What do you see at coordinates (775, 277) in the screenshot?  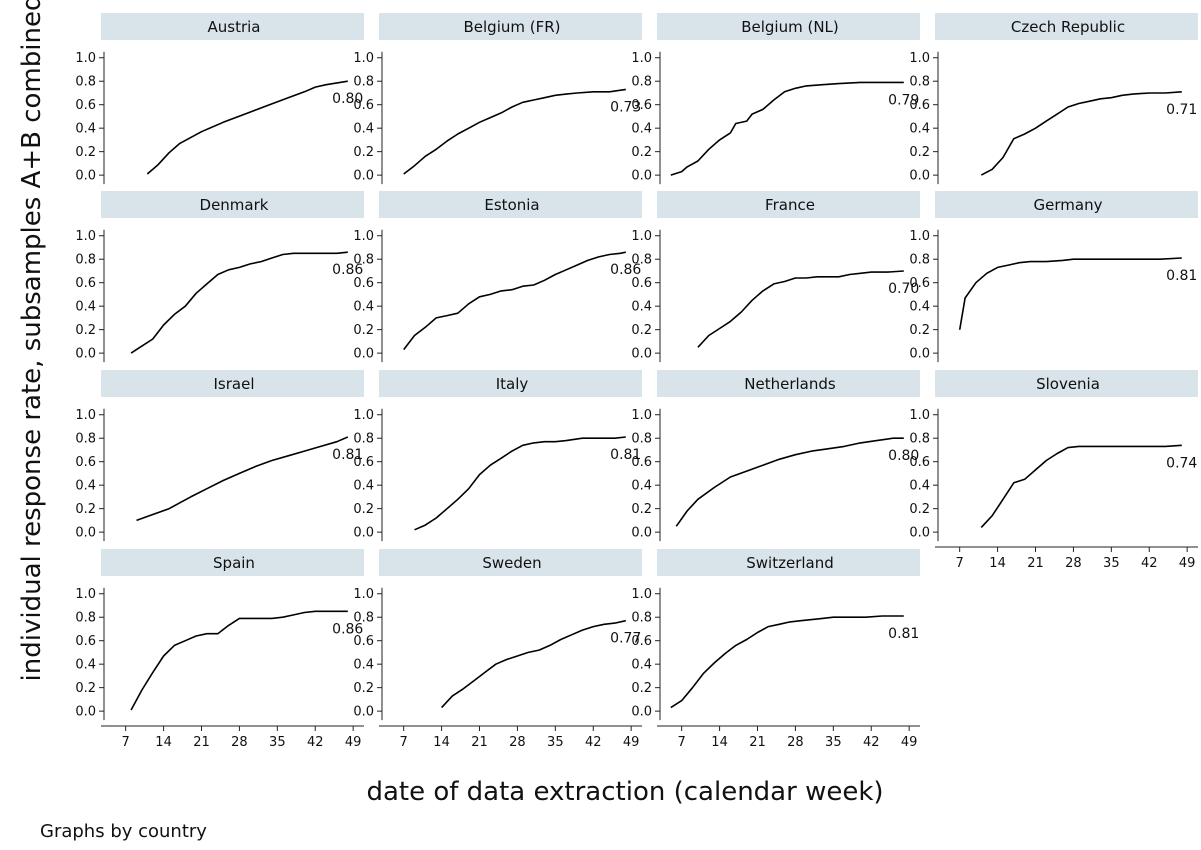 I see `panel: France 0.0 0.2 0.4 0.6 0.8 1.0 0.70` at bounding box center [775, 277].